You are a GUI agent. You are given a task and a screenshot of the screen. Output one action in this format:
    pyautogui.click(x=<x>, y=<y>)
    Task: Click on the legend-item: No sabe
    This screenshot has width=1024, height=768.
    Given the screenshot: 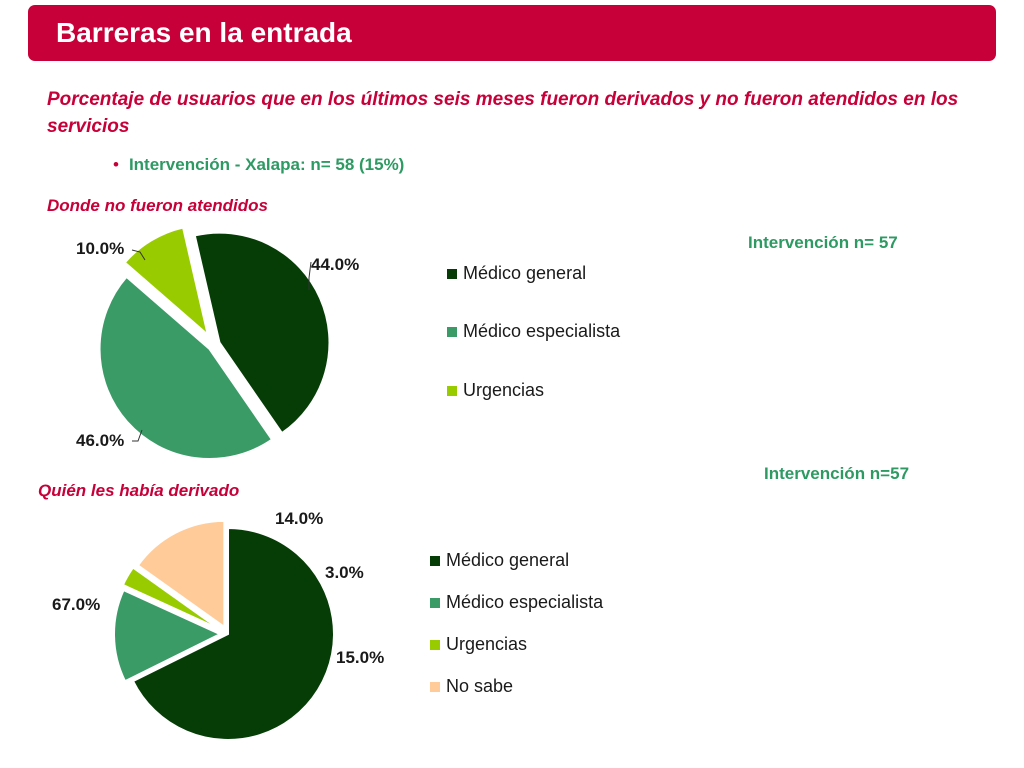 What is the action you would take?
    pyautogui.click(x=471, y=686)
    